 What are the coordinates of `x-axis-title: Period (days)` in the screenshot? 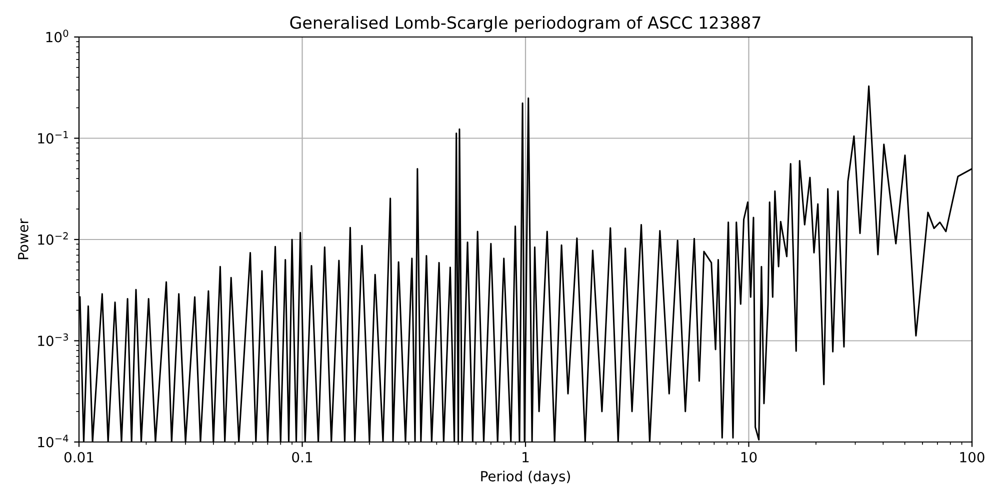 It's located at (525, 477).